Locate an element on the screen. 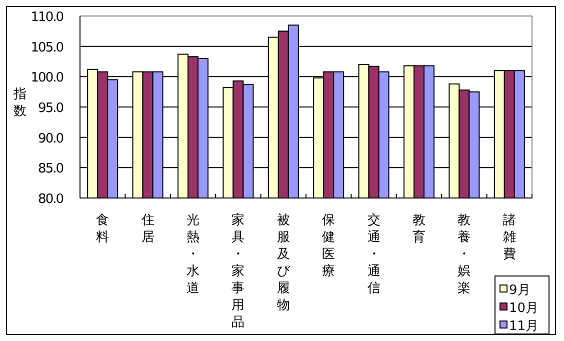  legend-label: 10月 is located at coordinates (524, 308).